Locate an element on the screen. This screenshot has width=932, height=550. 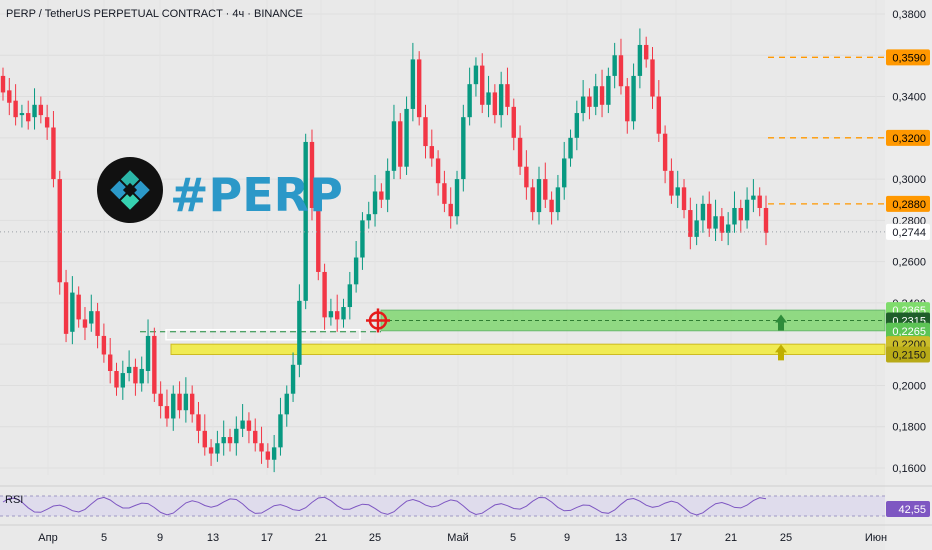
price-axis is located at coordinates (908, 275).